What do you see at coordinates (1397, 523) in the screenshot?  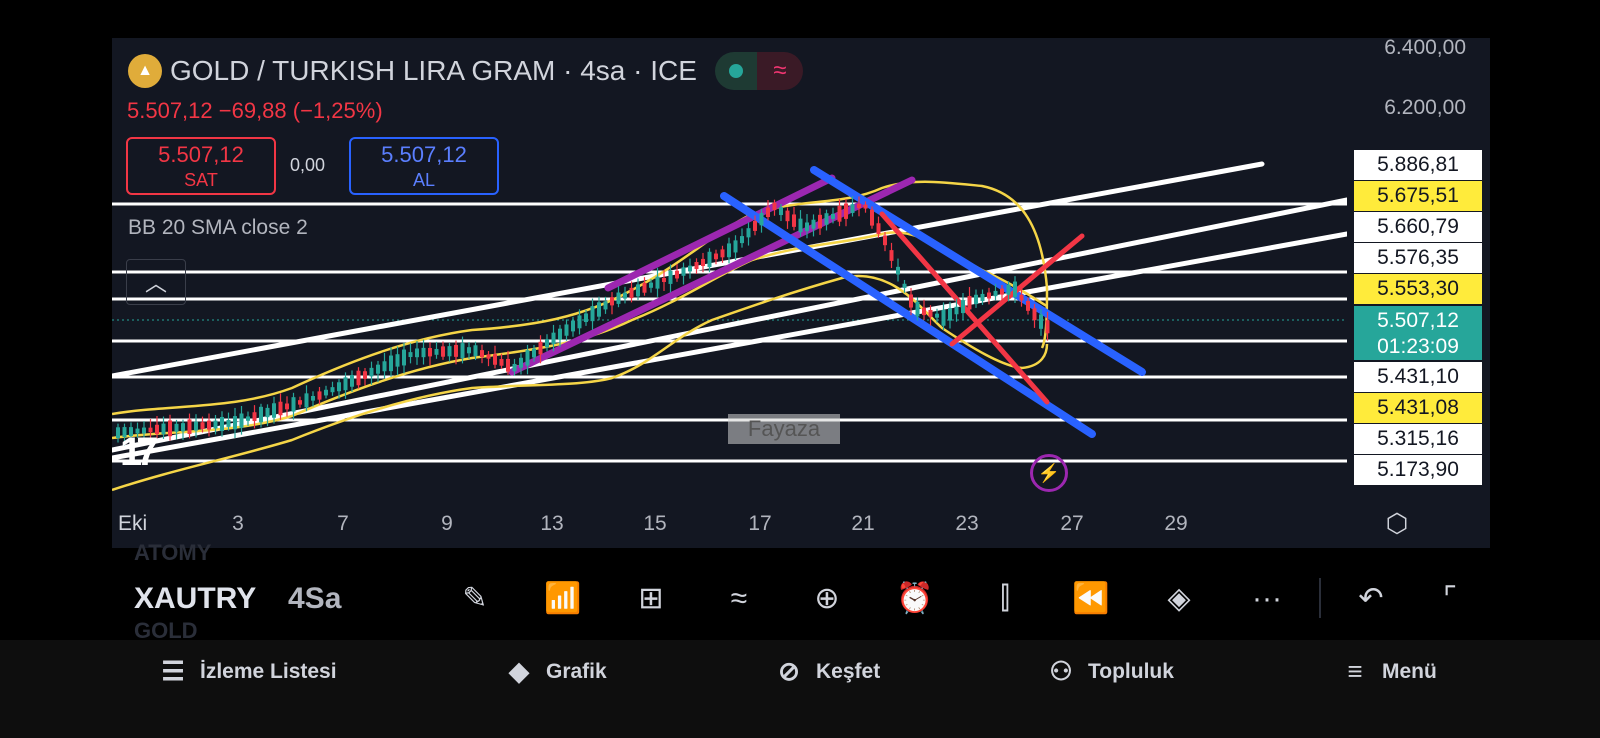 I see `axis-settings-icon: ⬡` at bounding box center [1397, 523].